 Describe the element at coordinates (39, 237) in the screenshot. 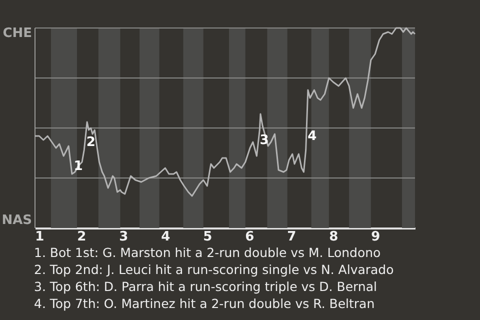

I see `x-tick-label: 1` at that location.